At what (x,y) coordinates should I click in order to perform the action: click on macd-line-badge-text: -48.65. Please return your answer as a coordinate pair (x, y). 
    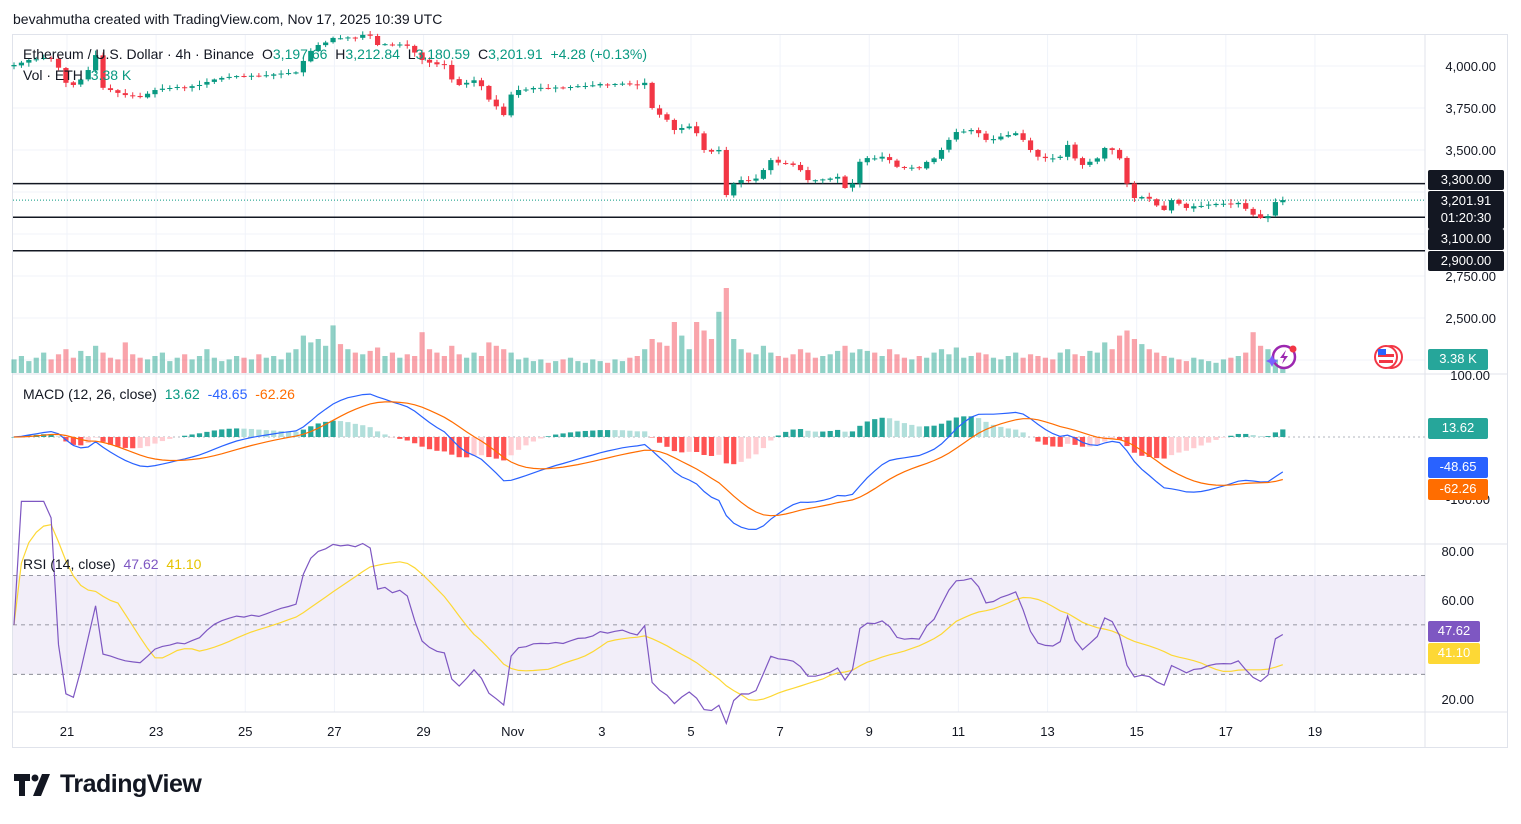
    Looking at the image, I should click on (1458, 466).